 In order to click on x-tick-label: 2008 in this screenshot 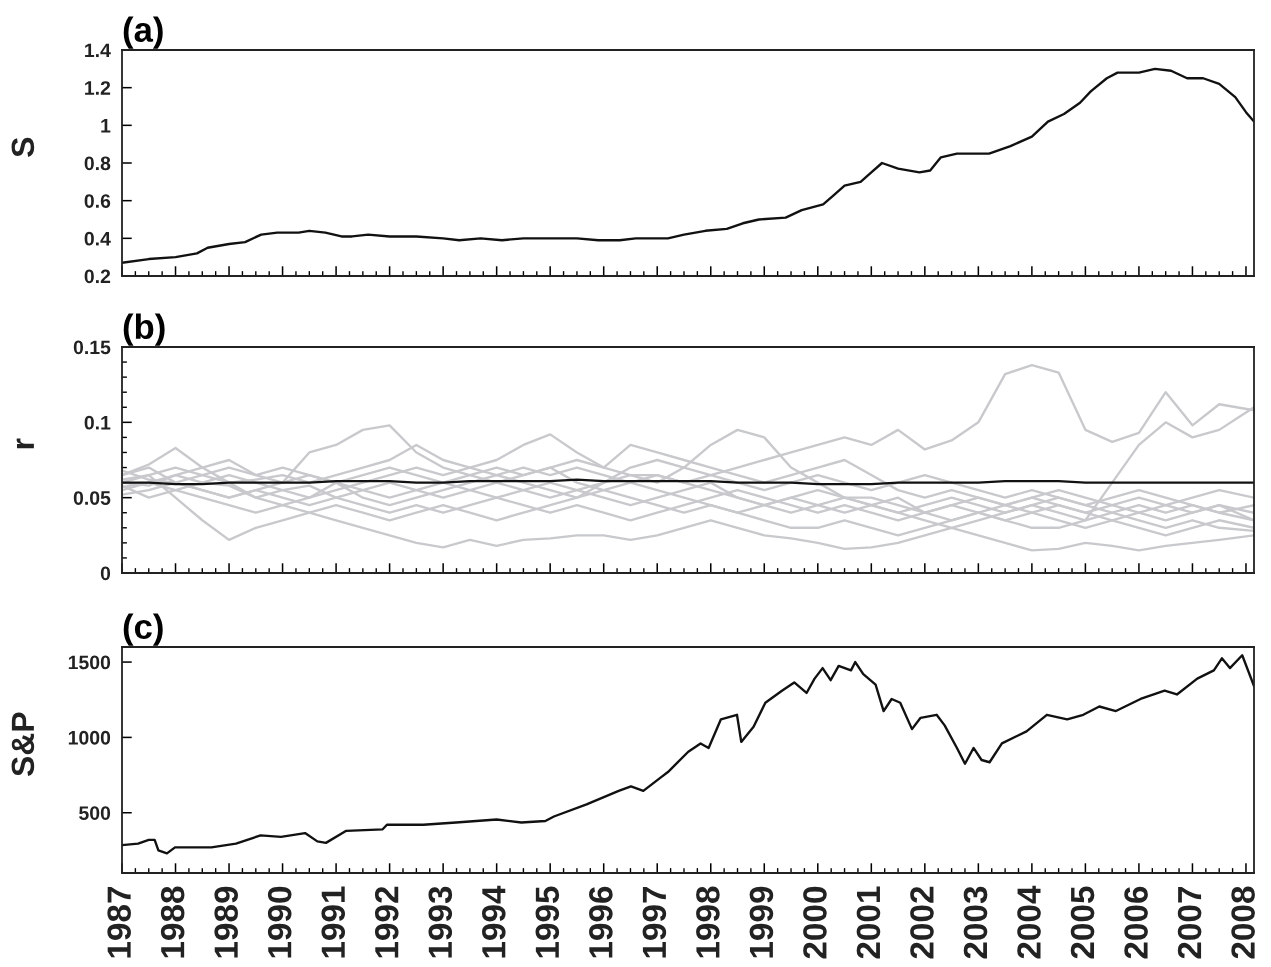, I will do `click(1243, 922)`.